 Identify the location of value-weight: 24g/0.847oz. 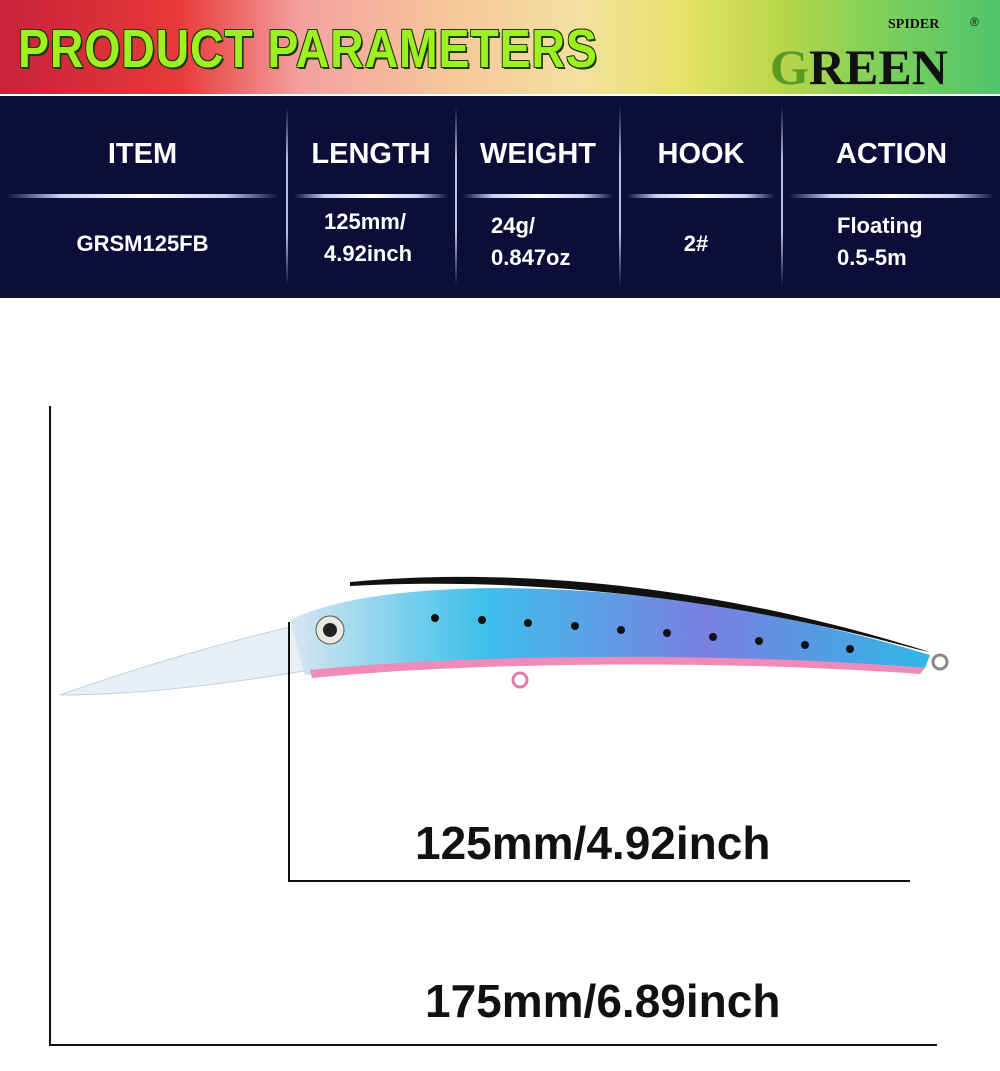
(531, 241).